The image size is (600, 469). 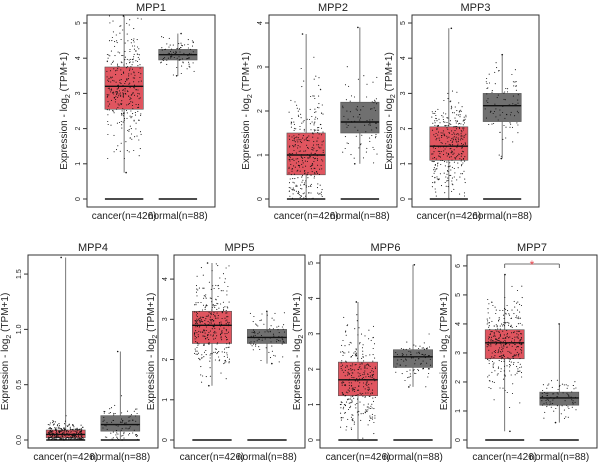 I want to click on box-cancer, so click(x=212, y=351).